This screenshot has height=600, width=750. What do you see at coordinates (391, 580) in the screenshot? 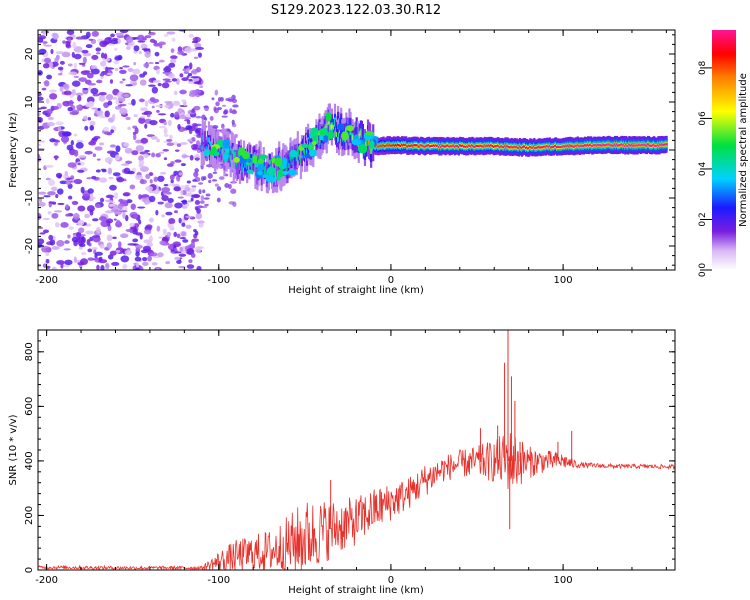
I see `x-tick-label: 0` at bounding box center [391, 580].